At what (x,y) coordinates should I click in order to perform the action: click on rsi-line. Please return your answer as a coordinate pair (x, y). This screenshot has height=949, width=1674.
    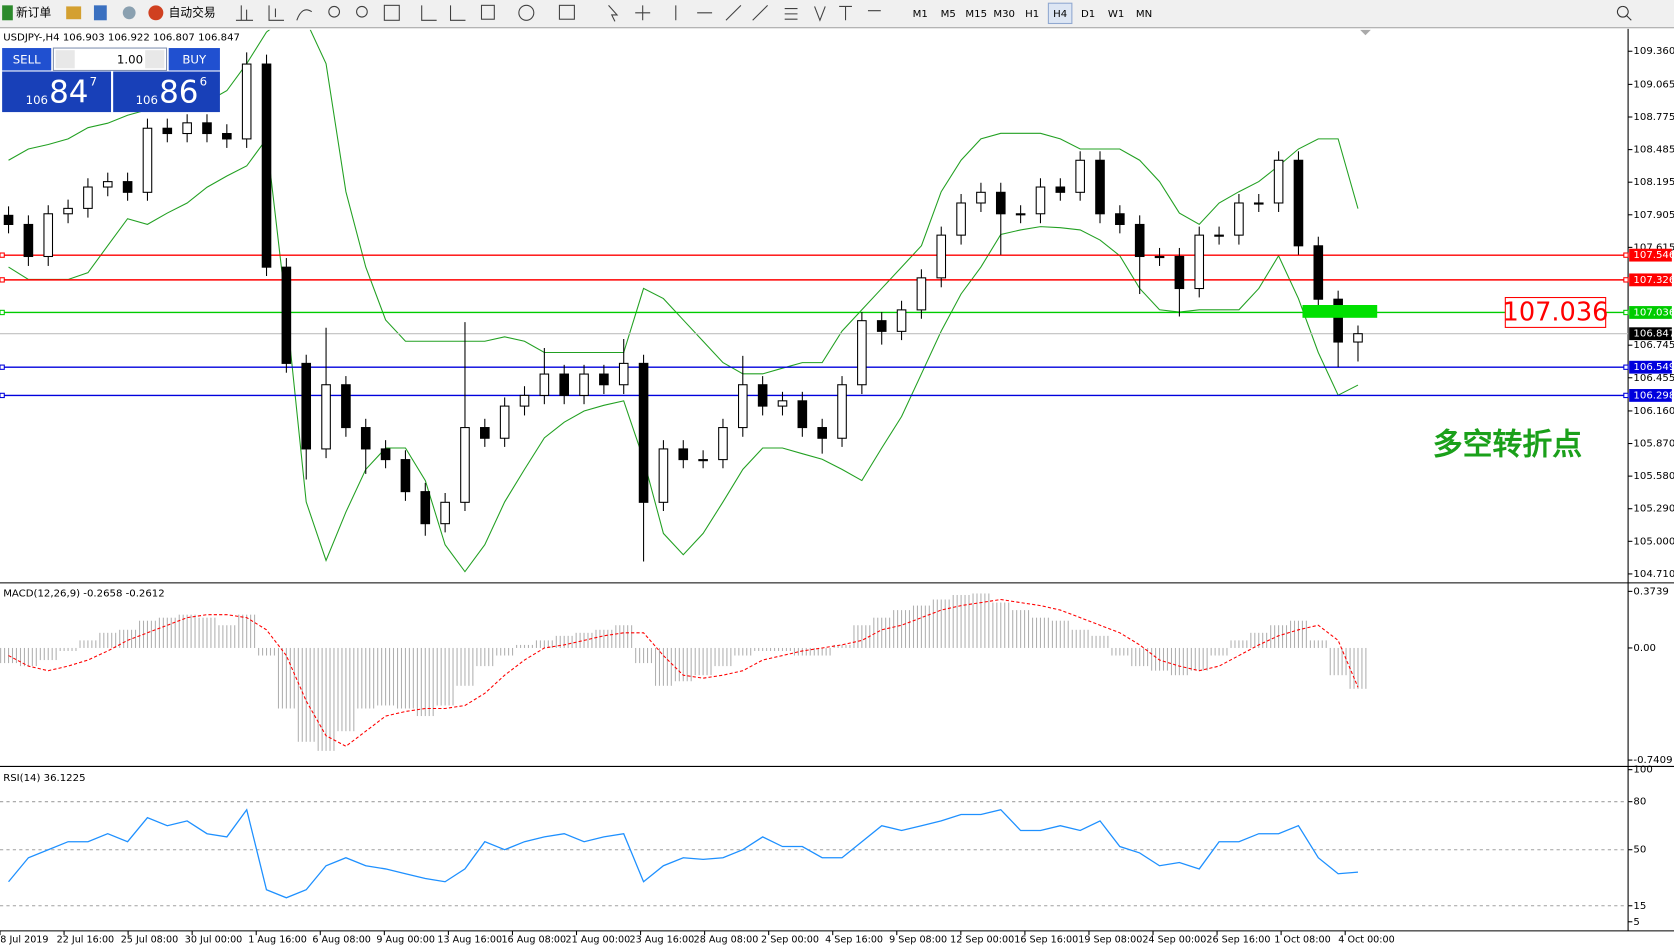
    Looking at the image, I should click on (683, 853).